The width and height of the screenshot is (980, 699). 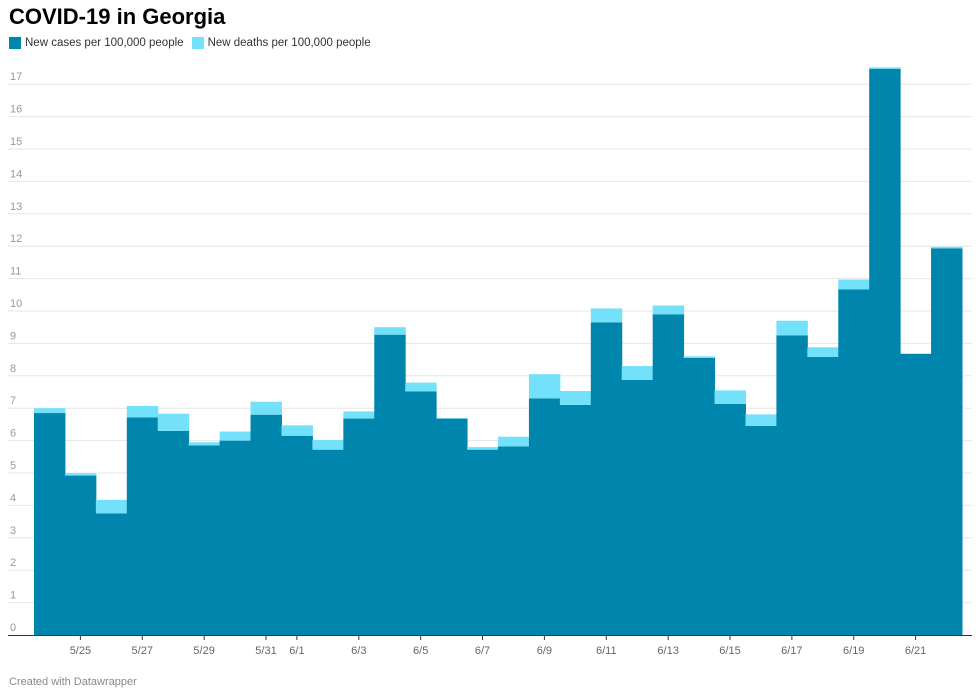 I want to click on legend-swatch-cases, so click(x=15, y=43).